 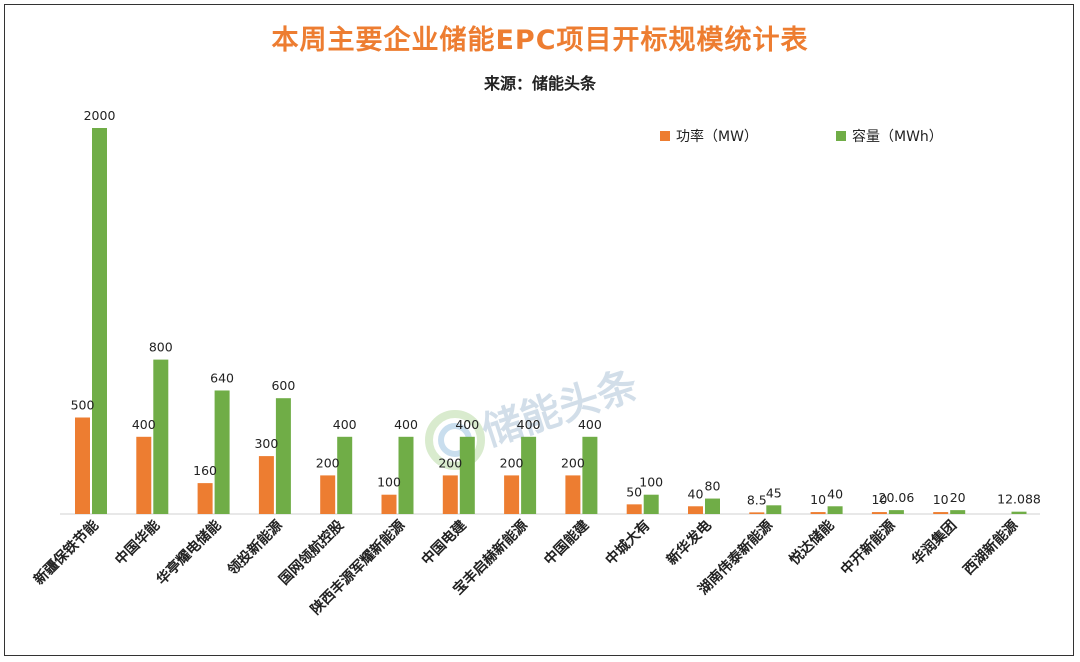 I want to click on data-label-capacity-10: 80, so click(x=713, y=486).